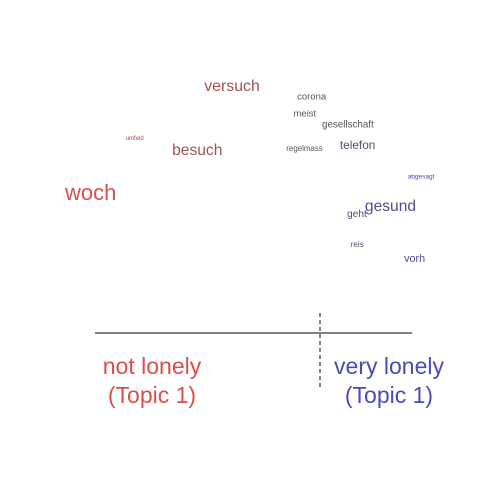 The height and width of the screenshot is (480, 480). I want to click on group-sublabel-not-lonely: (Topic 1), so click(152, 395).